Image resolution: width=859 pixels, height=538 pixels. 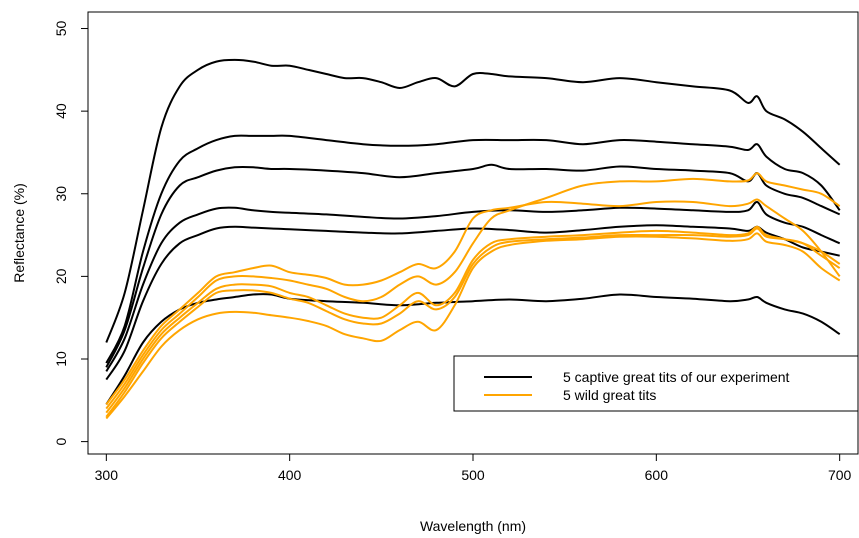 What do you see at coordinates (657, 475) in the screenshot?
I see `x-tick-label: 600` at bounding box center [657, 475].